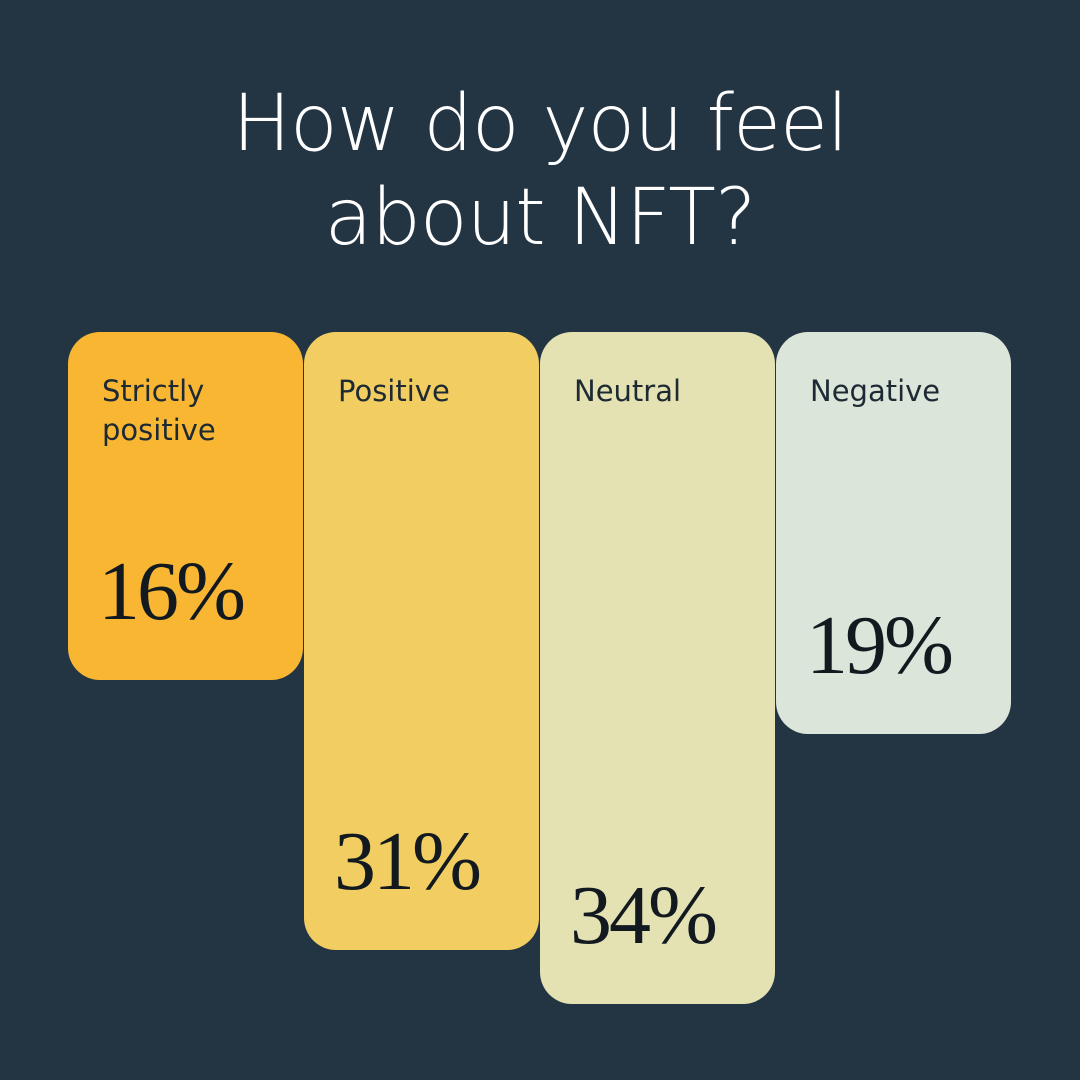  What do you see at coordinates (540, 171) in the screenshot?
I see `chart-title: How do you feel about NFT?` at bounding box center [540, 171].